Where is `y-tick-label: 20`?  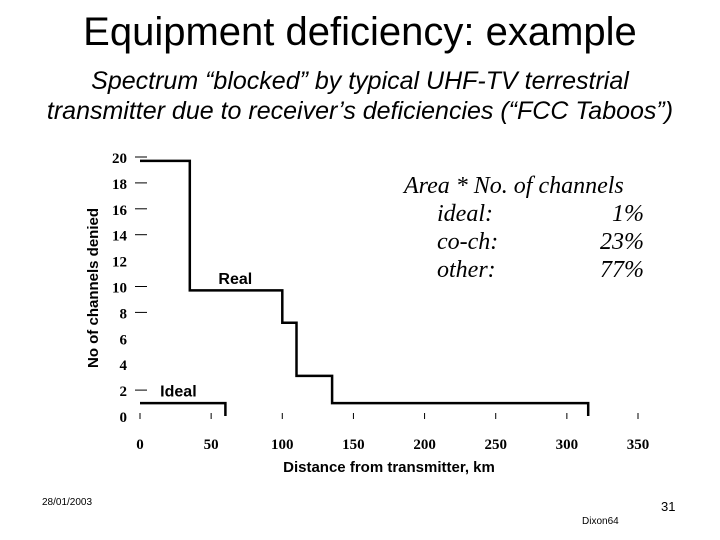 y-tick-label: 20 is located at coordinates (119, 159).